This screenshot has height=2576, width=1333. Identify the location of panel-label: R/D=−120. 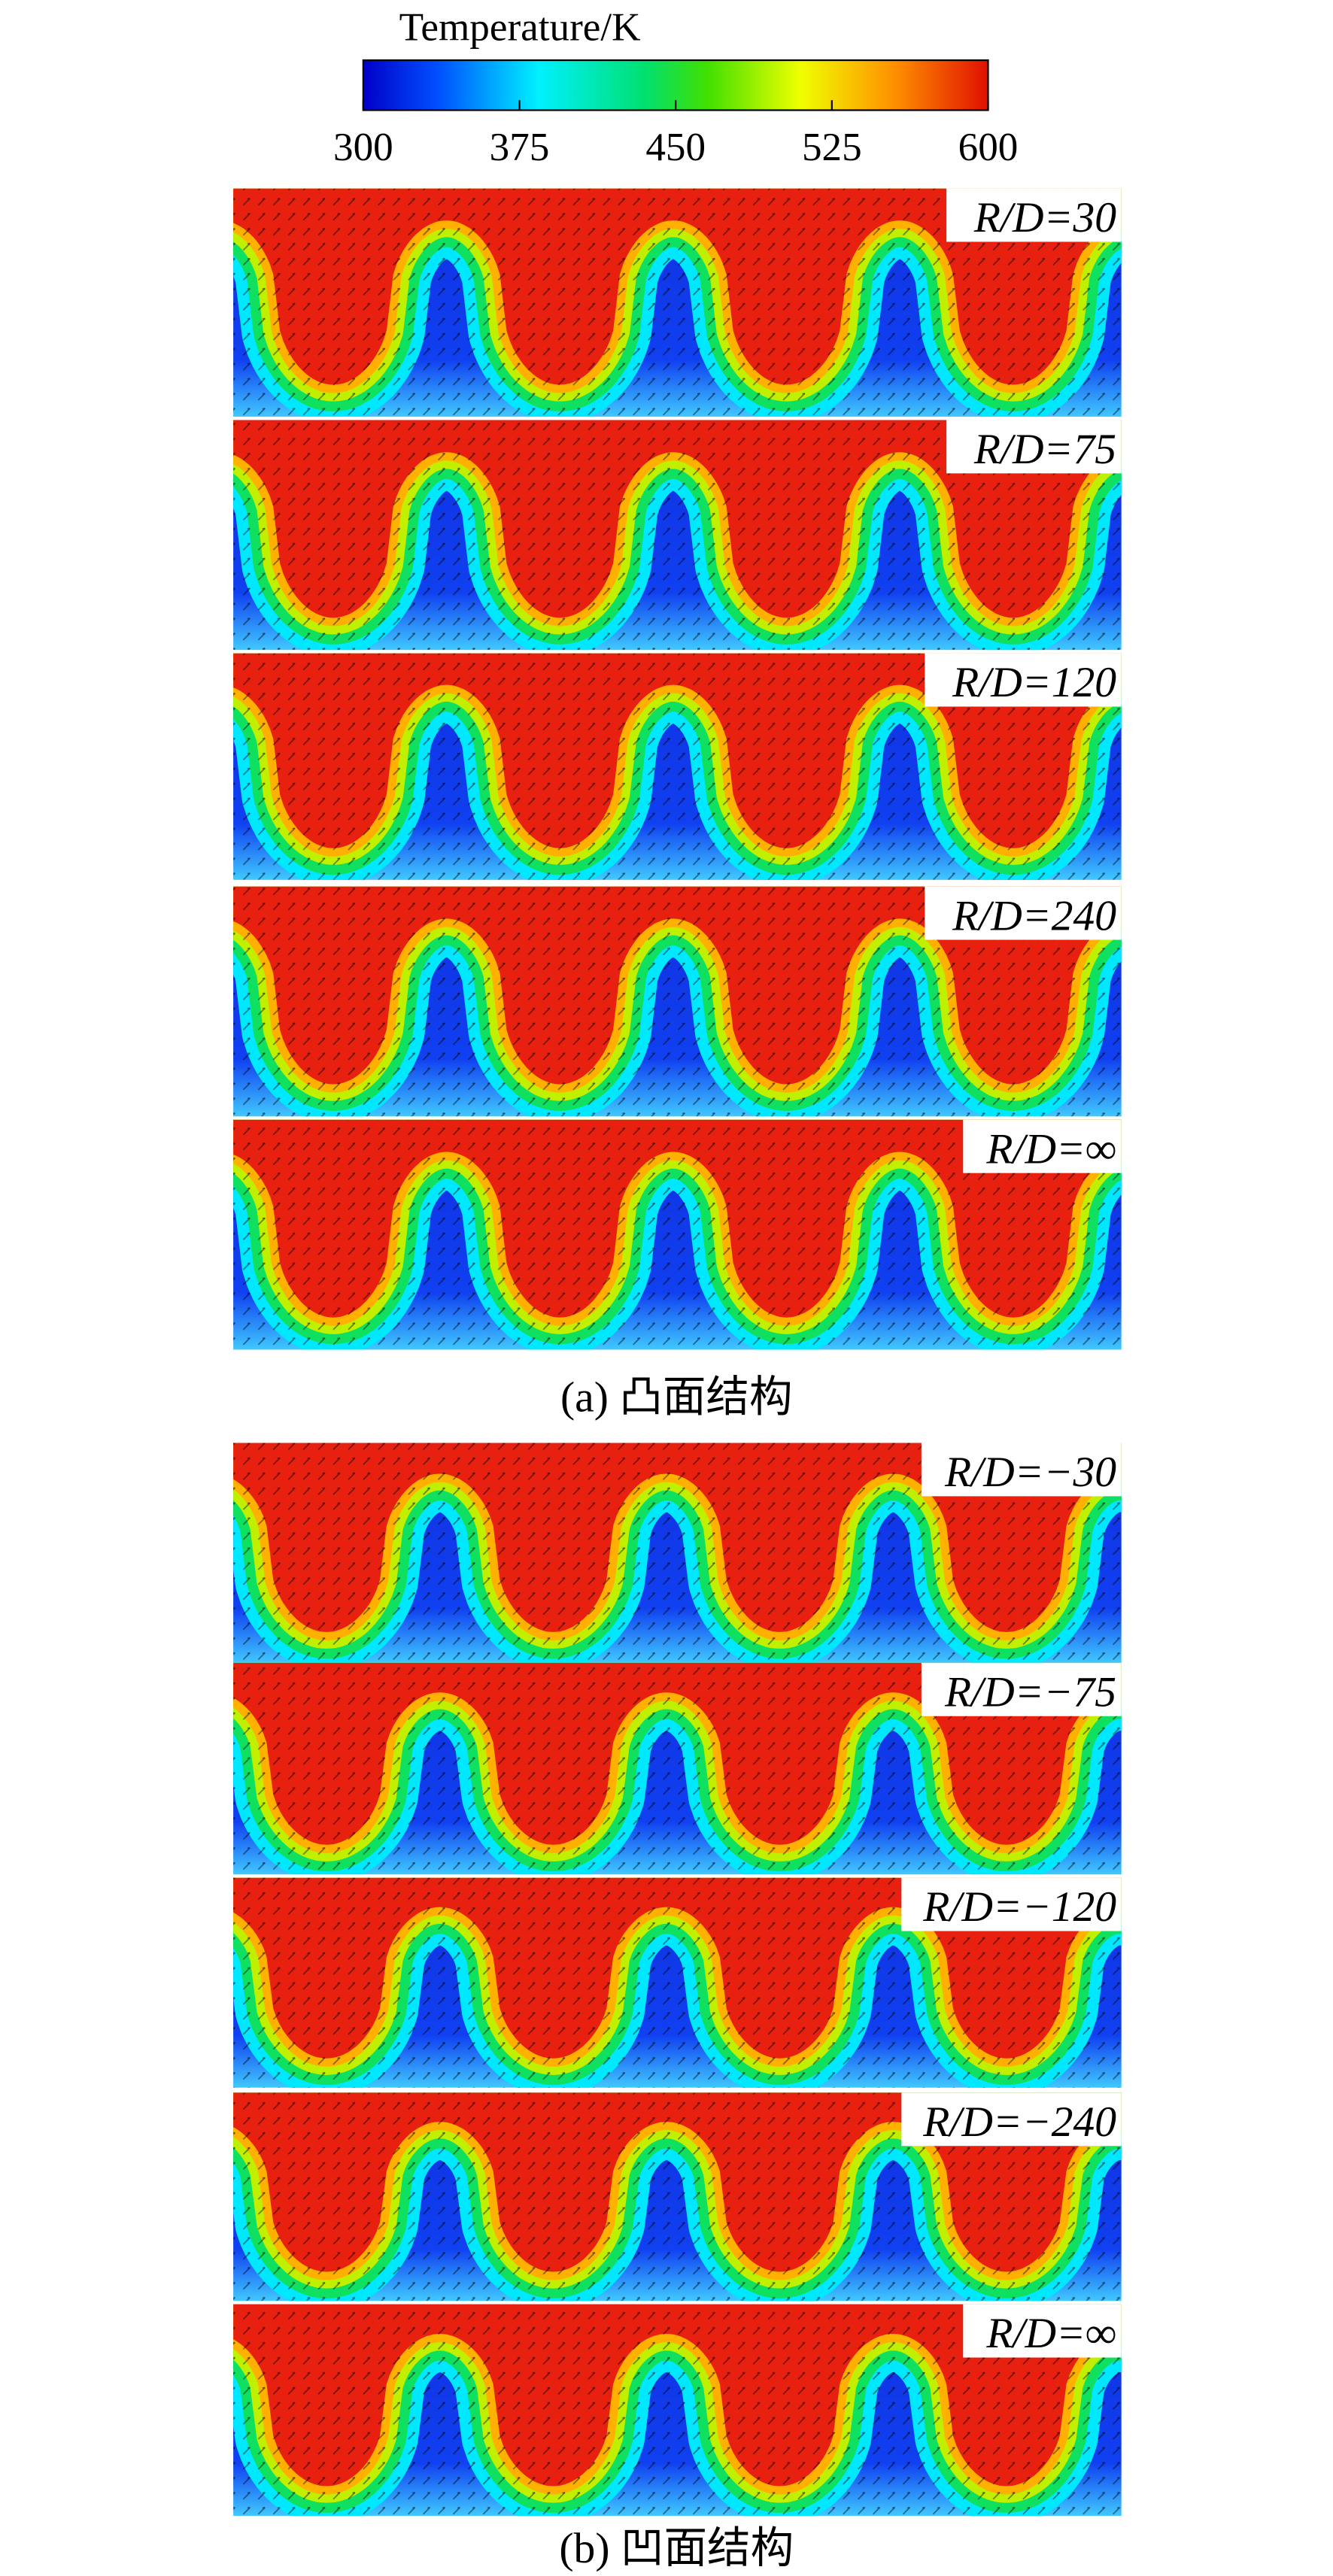
(1019, 1907).